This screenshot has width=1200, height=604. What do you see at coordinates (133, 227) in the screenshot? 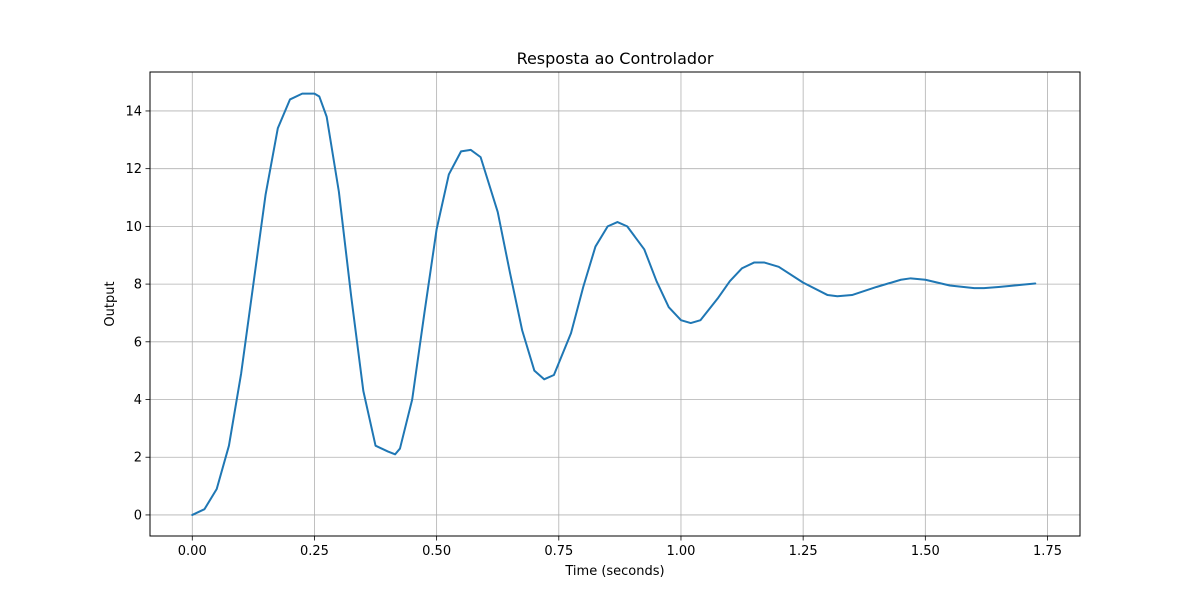
I see `y-tick-label: 10` at bounding box center [133, 227].